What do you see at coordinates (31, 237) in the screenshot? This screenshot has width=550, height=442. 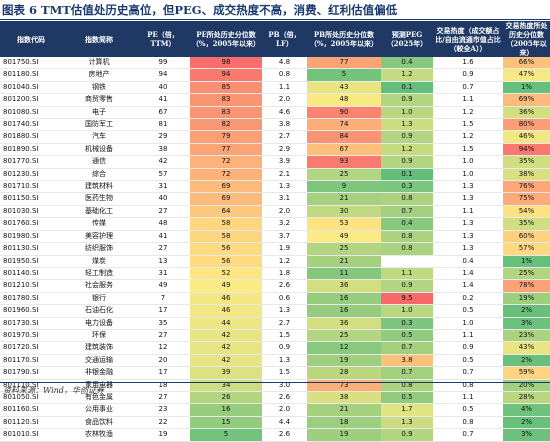 I see `cell-code: 801980.SI` at bounding box center [31, 237].